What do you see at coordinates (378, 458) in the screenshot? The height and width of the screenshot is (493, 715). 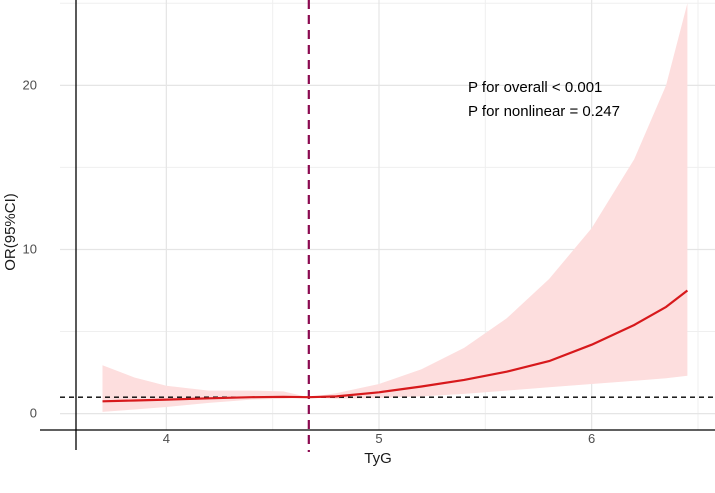 I see `x-axis-title: TyG` at bounding box center [378, 458].